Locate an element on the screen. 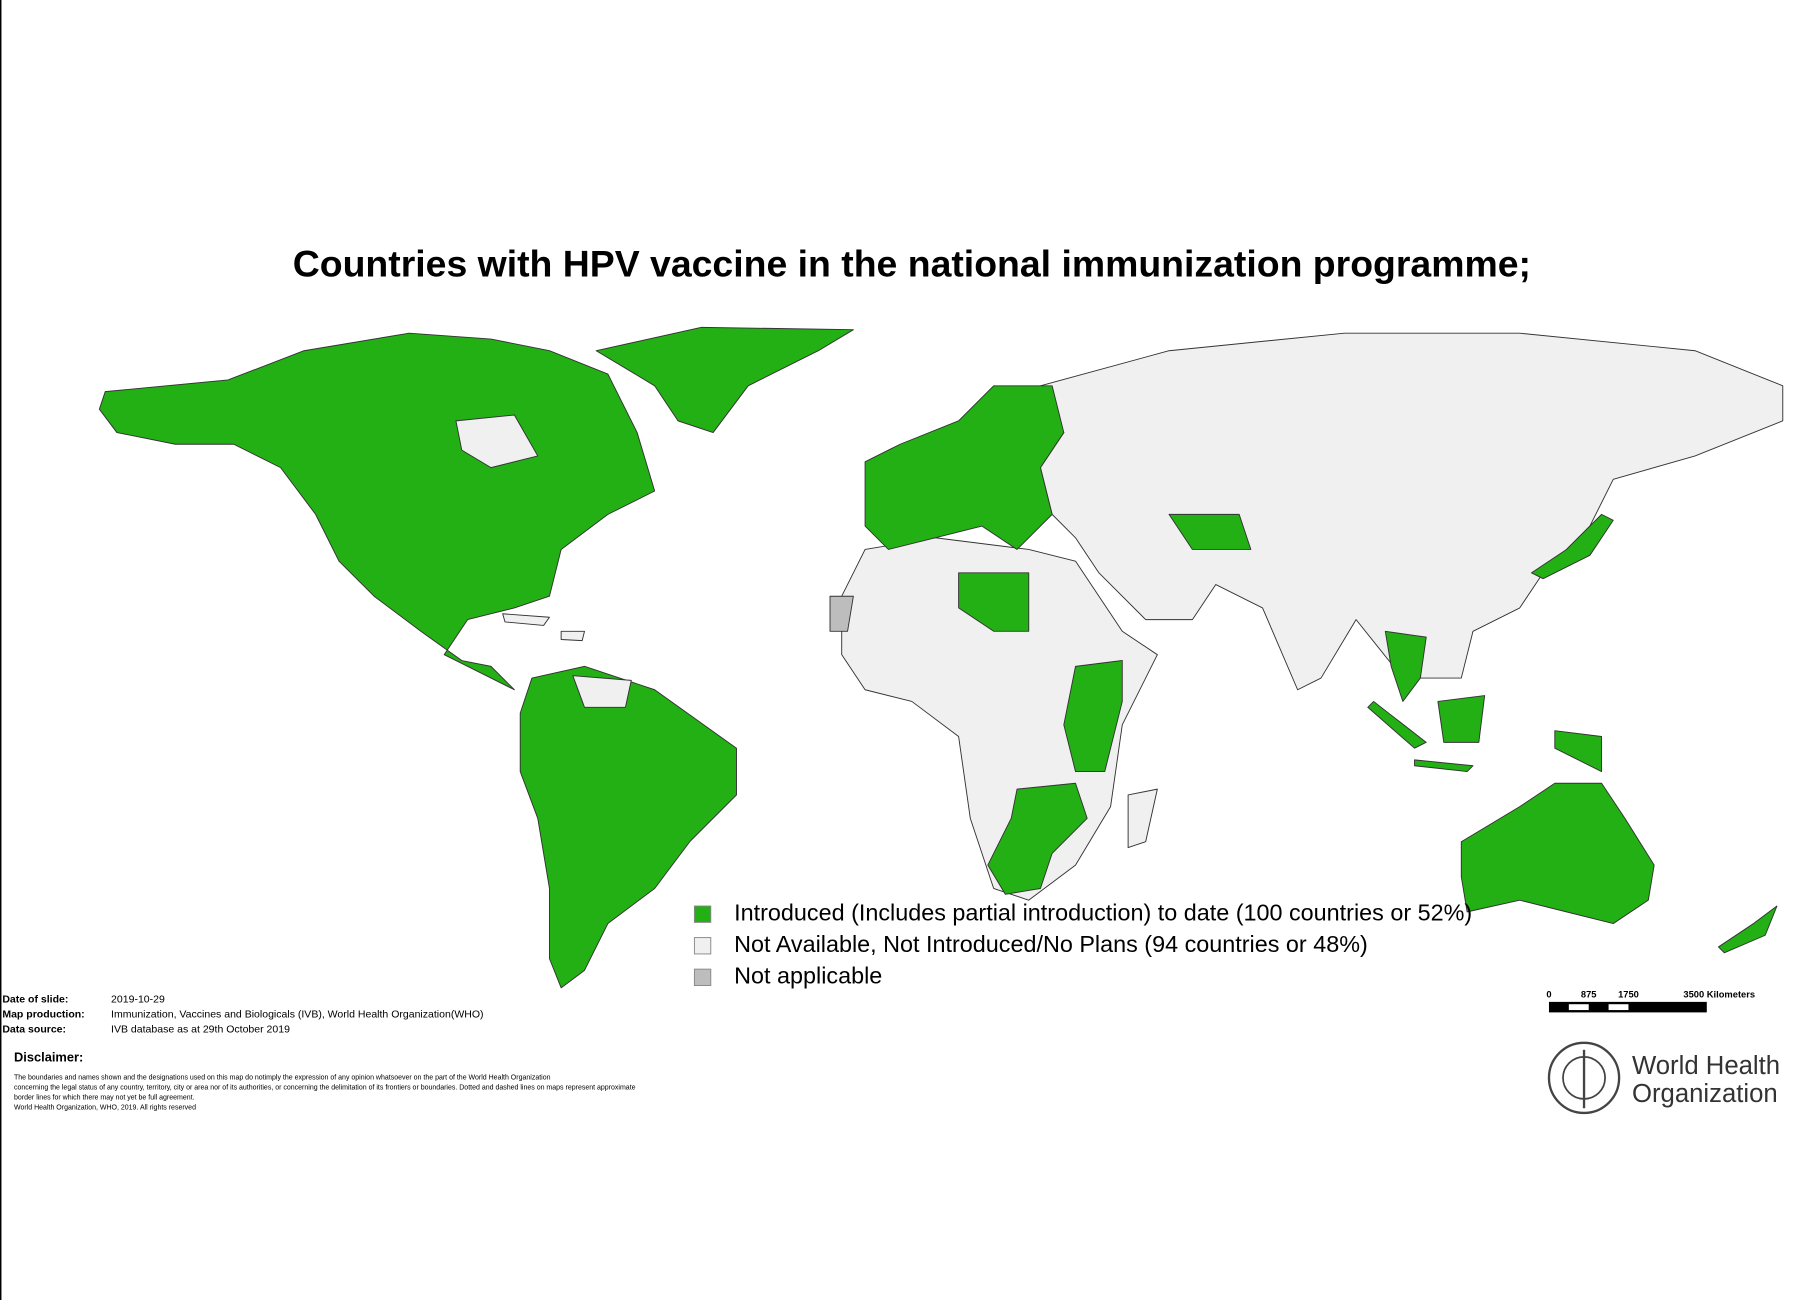  footer-key: Data source: is located at coordinates (34, 1030).